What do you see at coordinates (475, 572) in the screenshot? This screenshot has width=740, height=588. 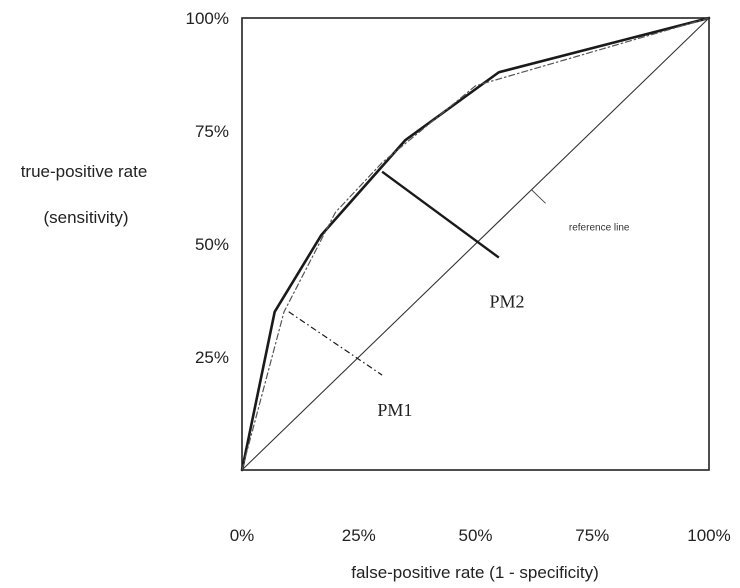 I see `x-axis-label: false-positive rate (1 - specificity)` at bounding box center [475, 572].